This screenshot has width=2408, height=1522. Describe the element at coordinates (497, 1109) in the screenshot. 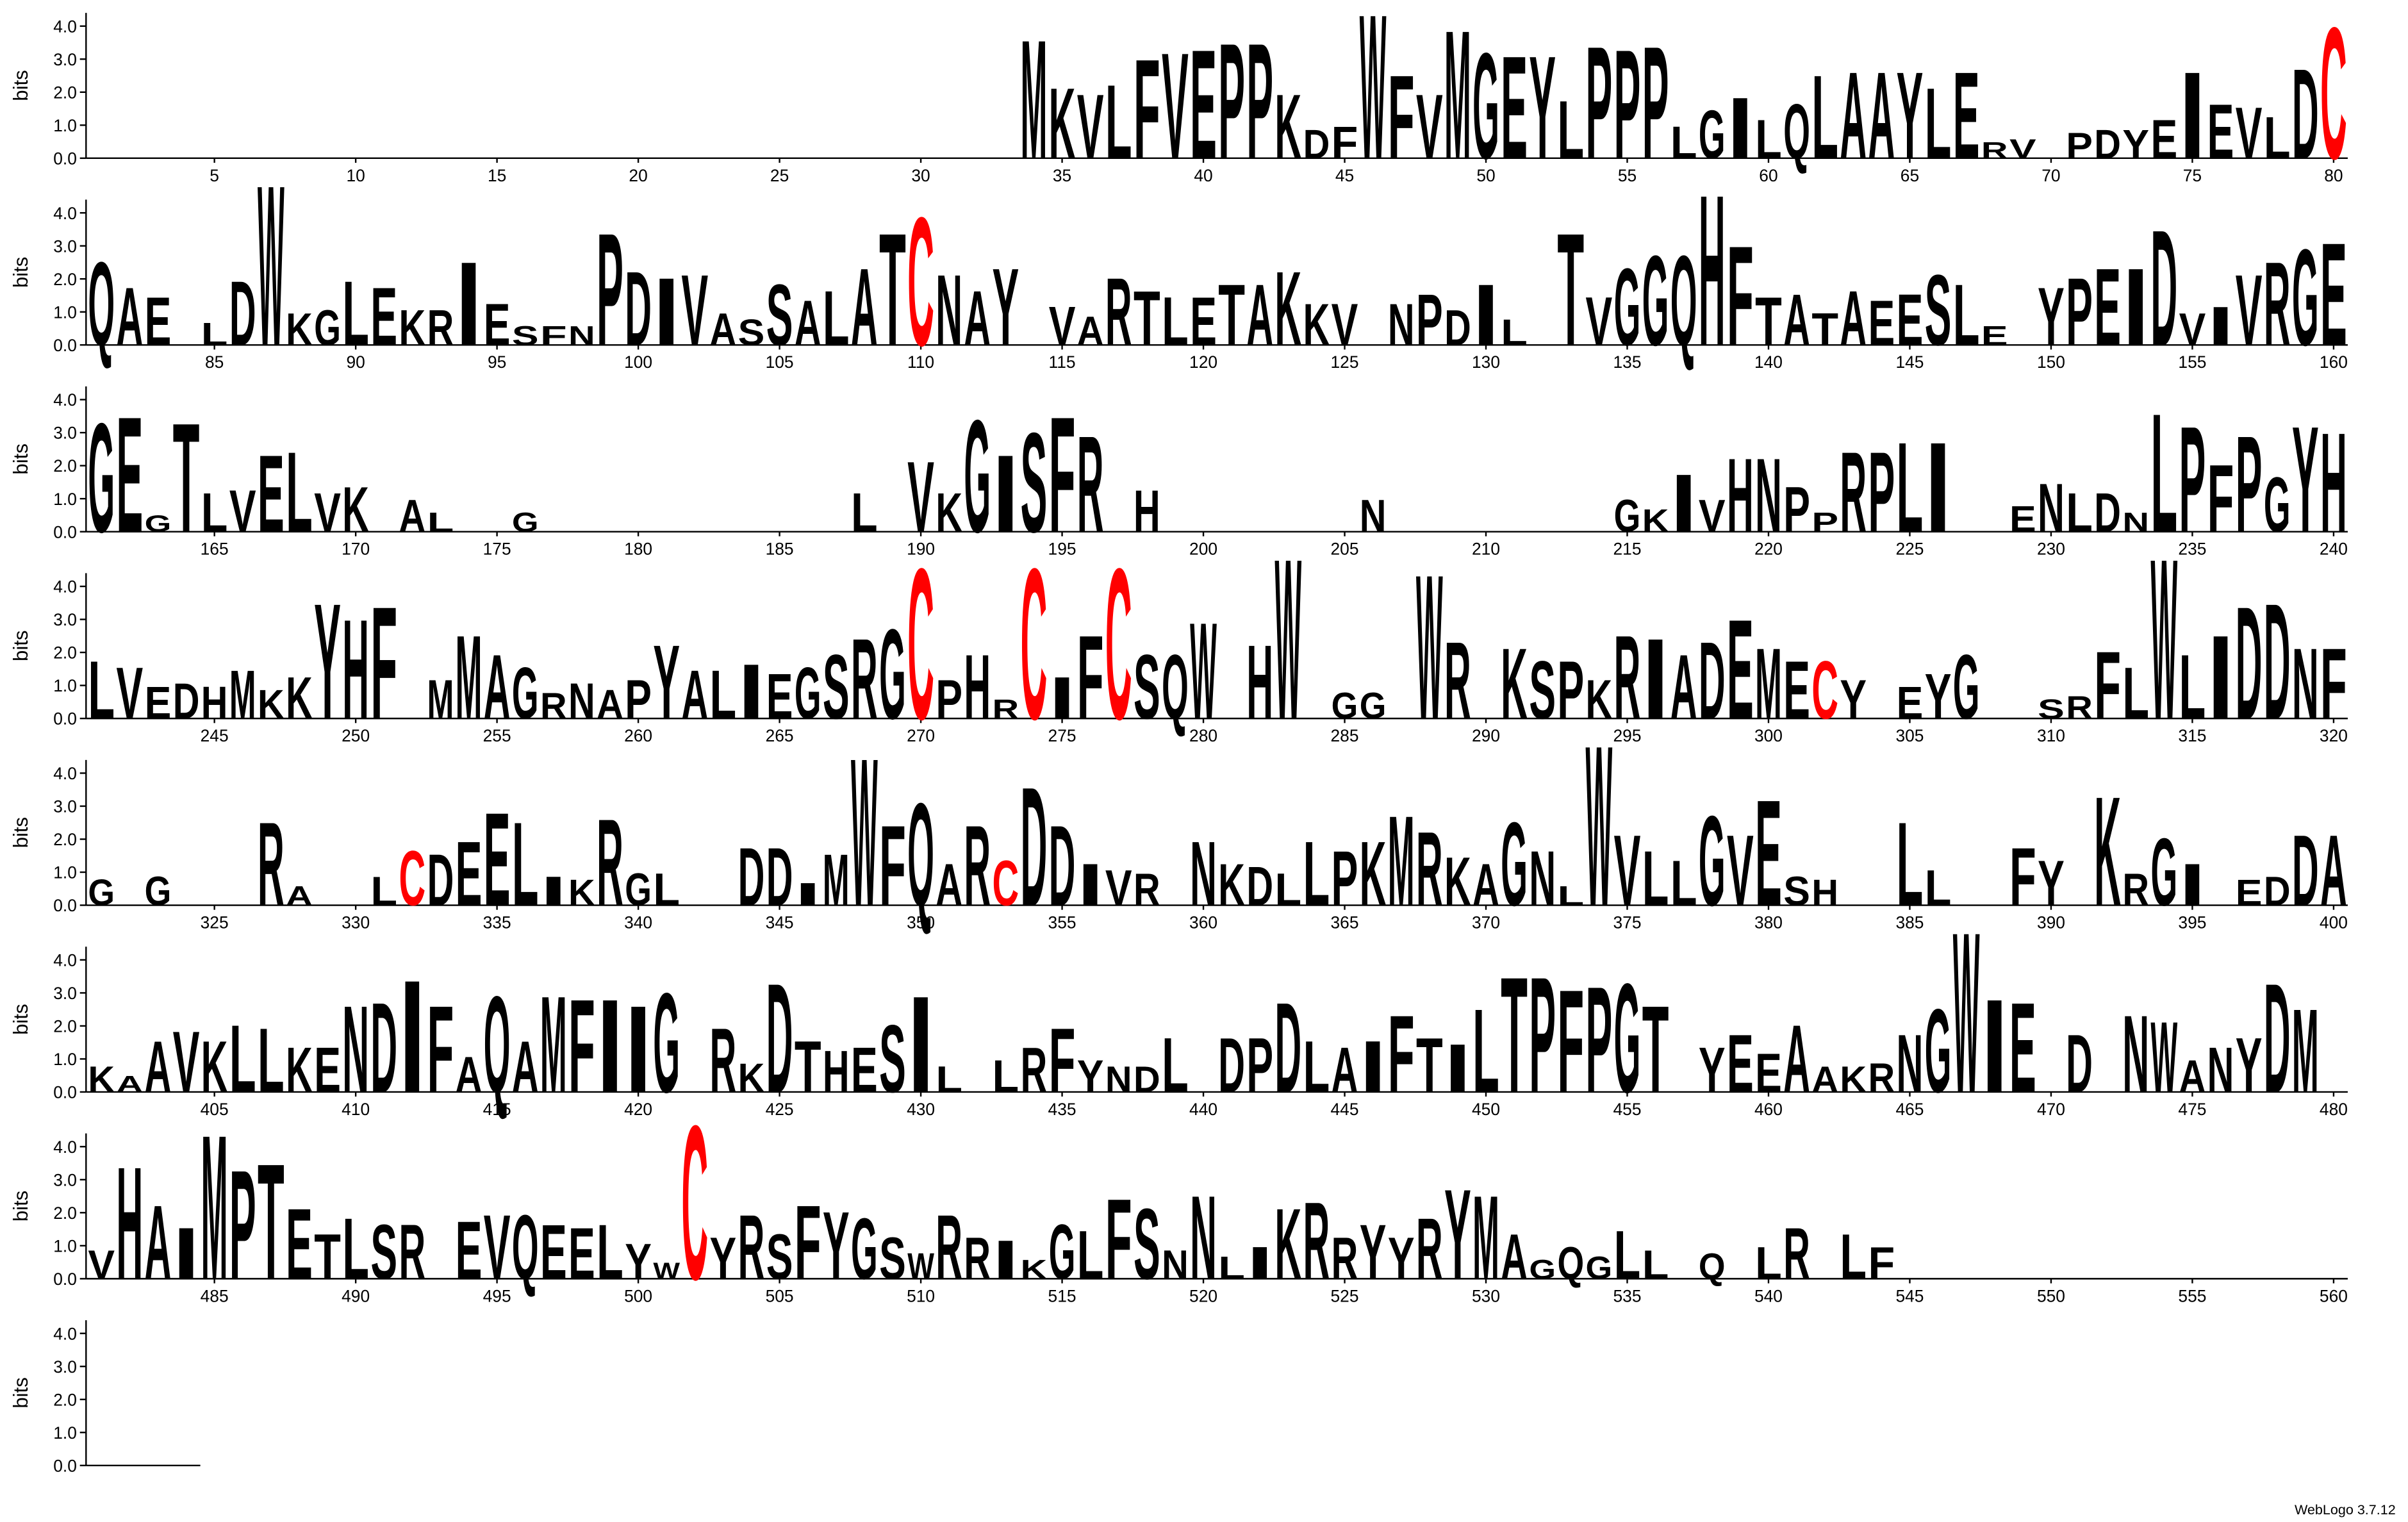

I see `x-tick-label: 415` at that location.